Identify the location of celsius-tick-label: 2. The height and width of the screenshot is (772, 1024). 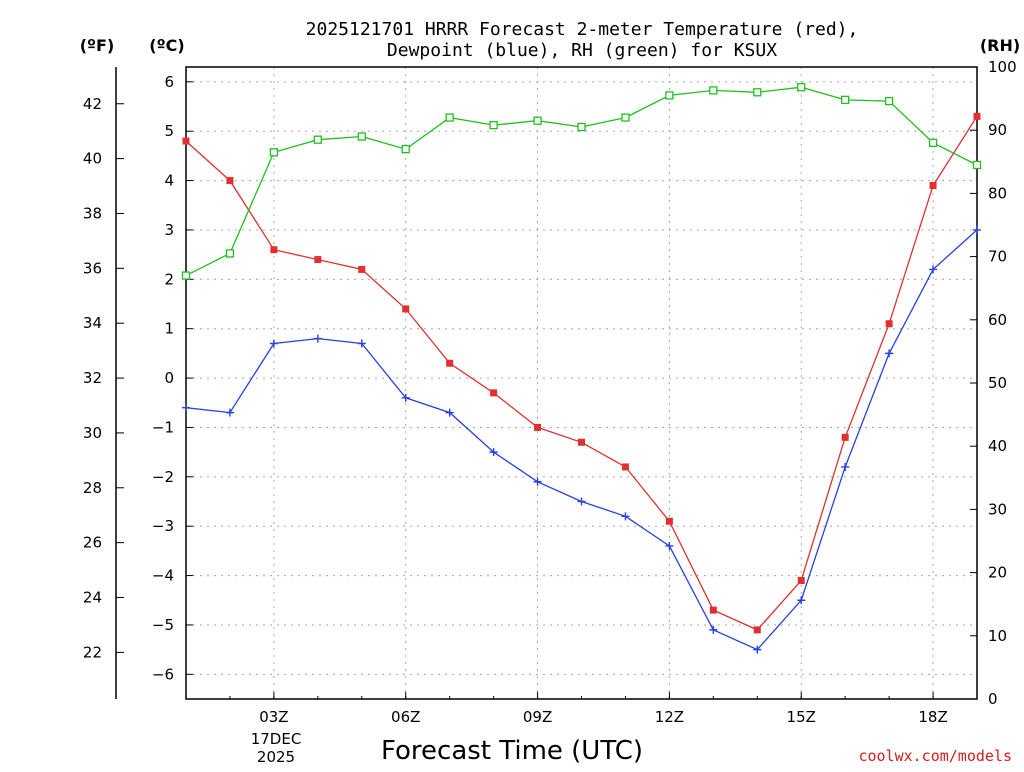
(169, 279).